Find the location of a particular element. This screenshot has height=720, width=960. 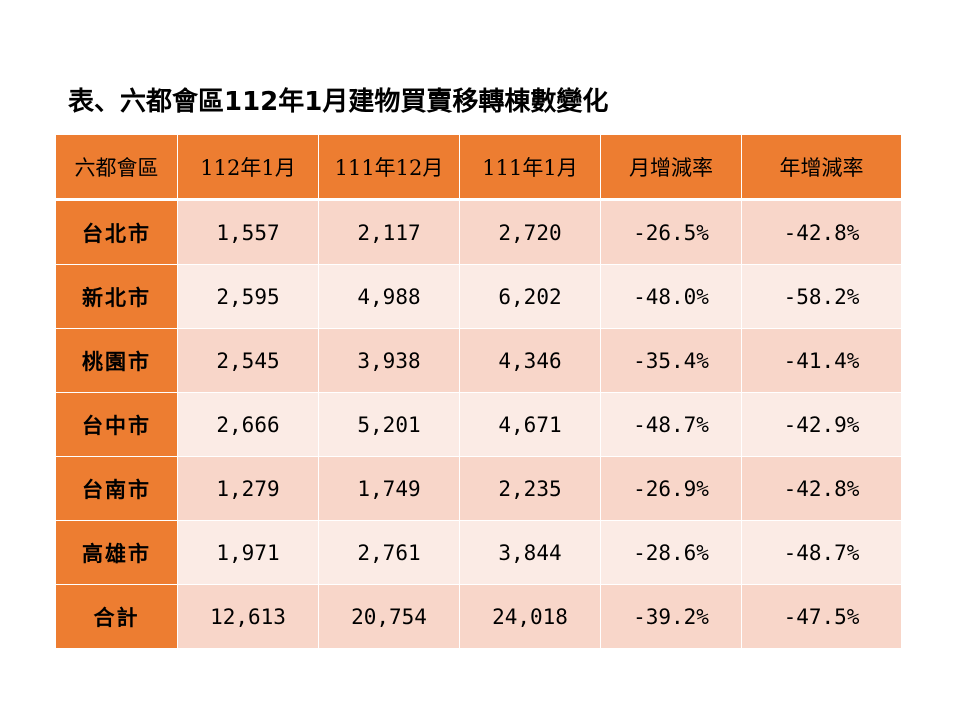

table-cell: 2,117 is located at coordinates (389, 232).